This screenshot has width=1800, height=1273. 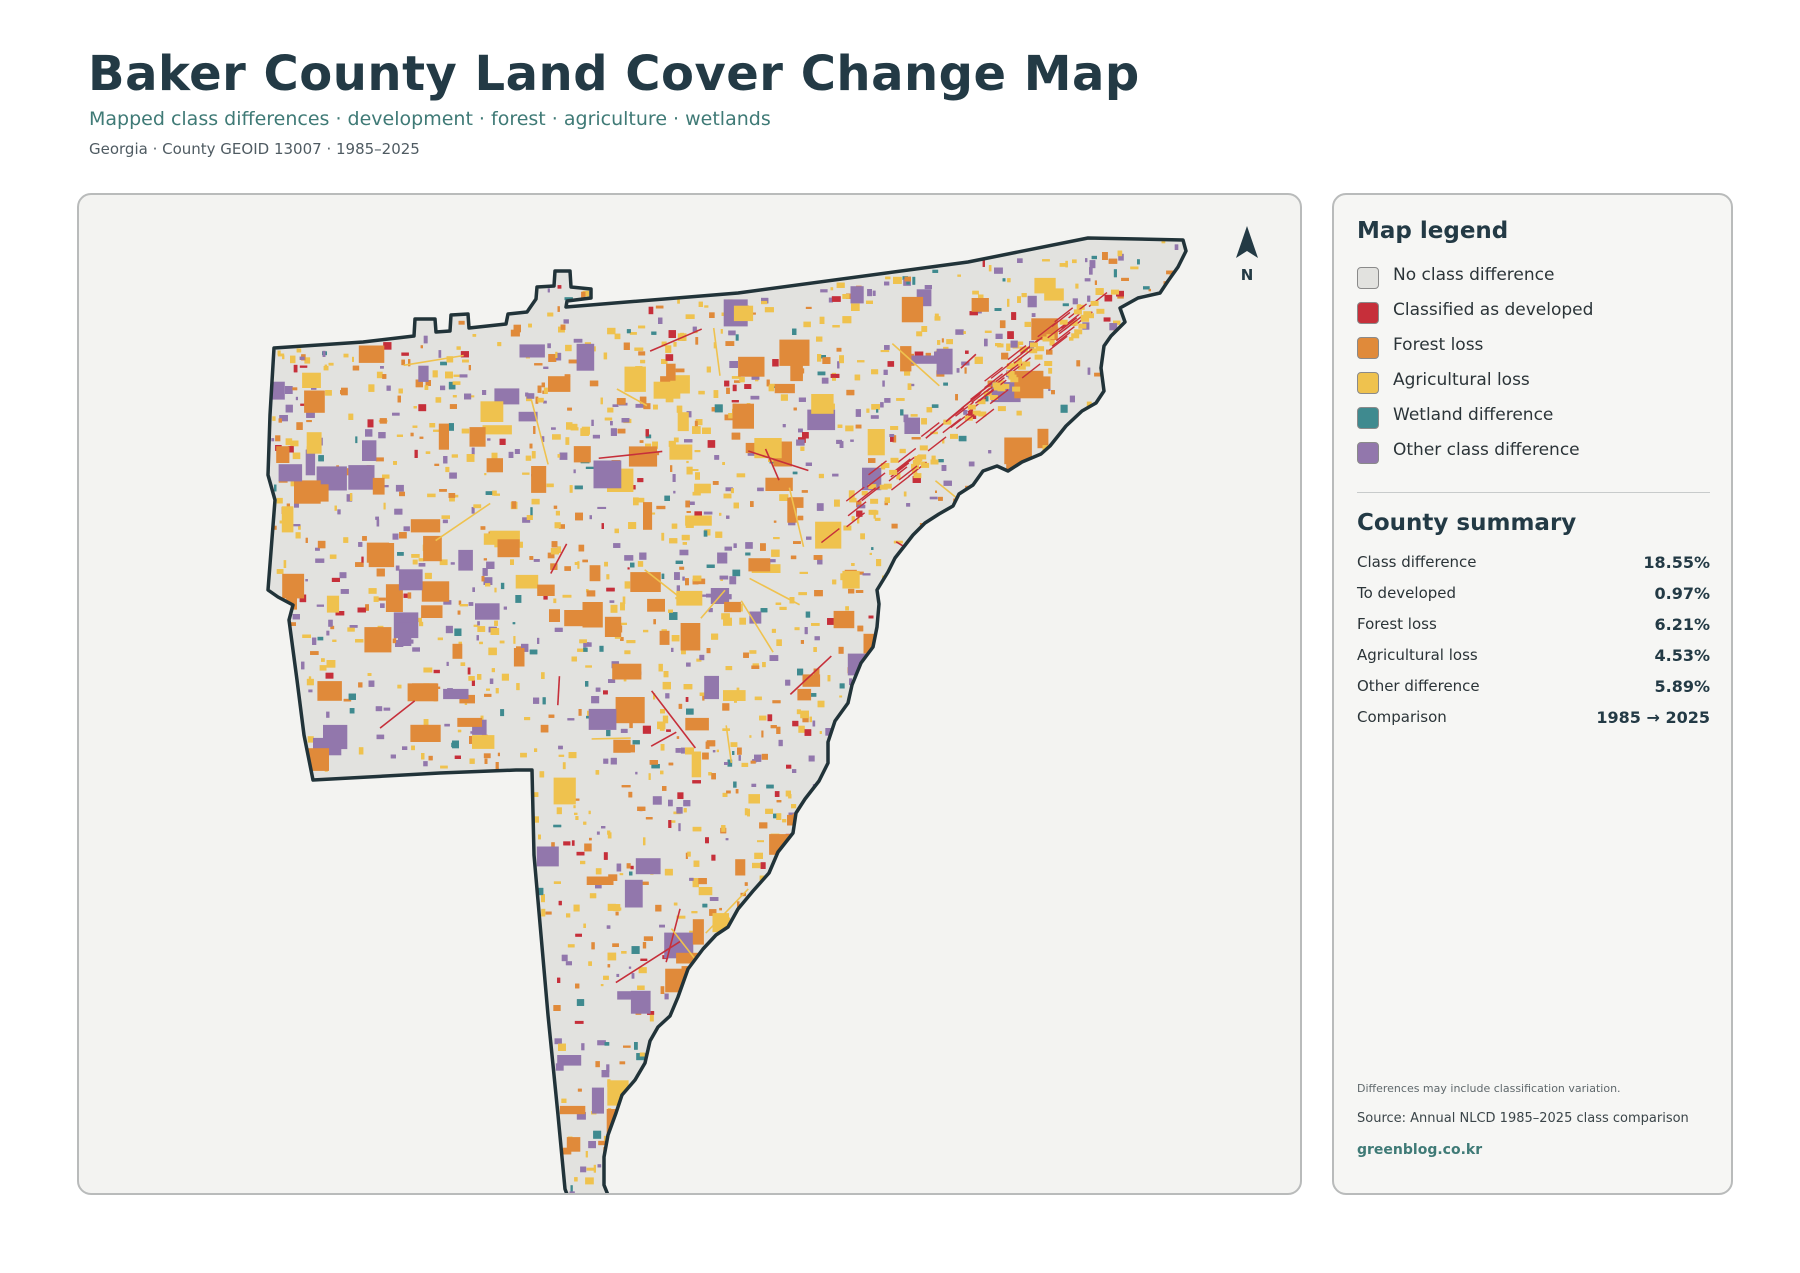 What do you see at coordinates (1533, 595) in the screenshot?
I see `summary-row: To developed 0.97%` at bounding box center [1533, 595].